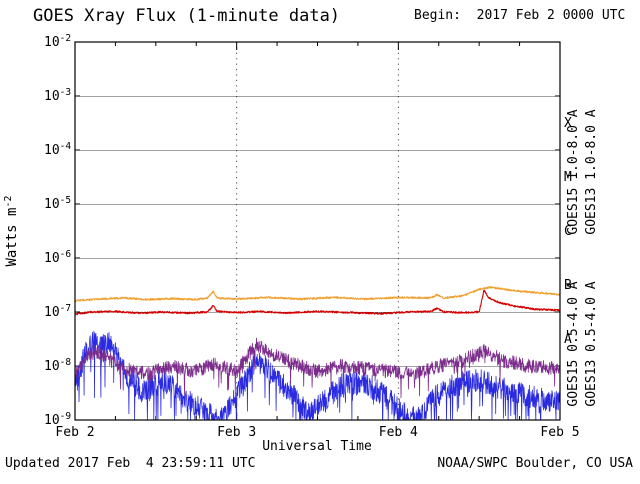  What do you see at coordinates (317, 293) in the screenshot?
I see `series-goes13-1-0-8-0-a` at bounding box center [317, 293].